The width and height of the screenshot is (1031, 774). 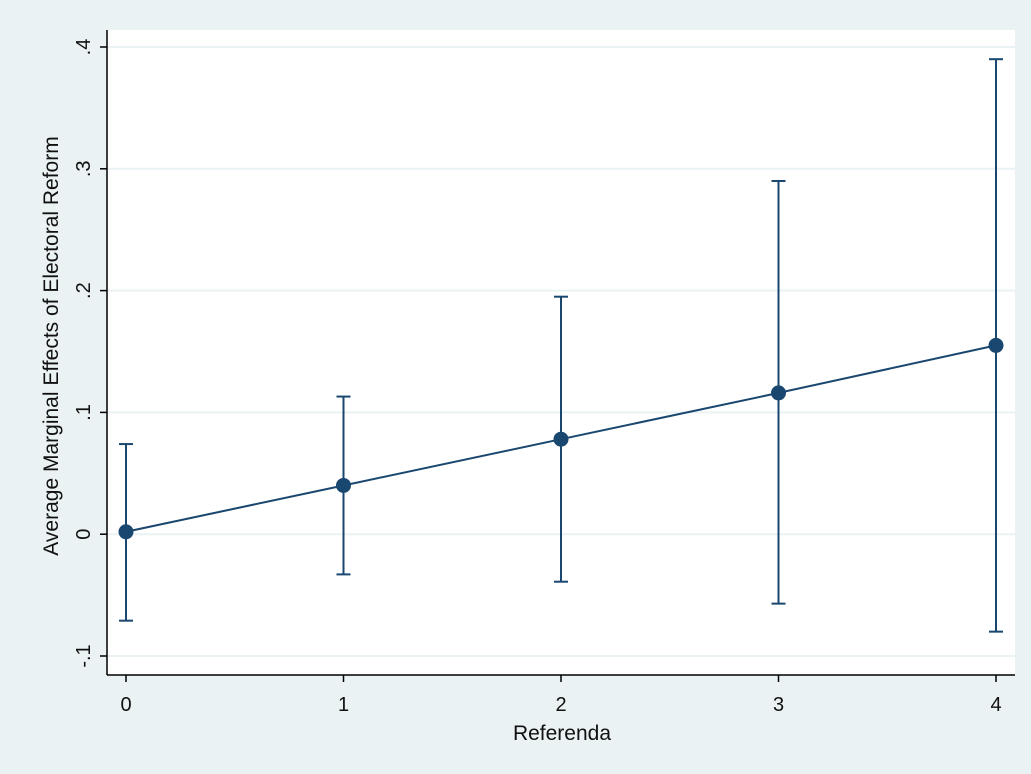 I want to click on y-tick-label: .3, so click(x=84, y=168).